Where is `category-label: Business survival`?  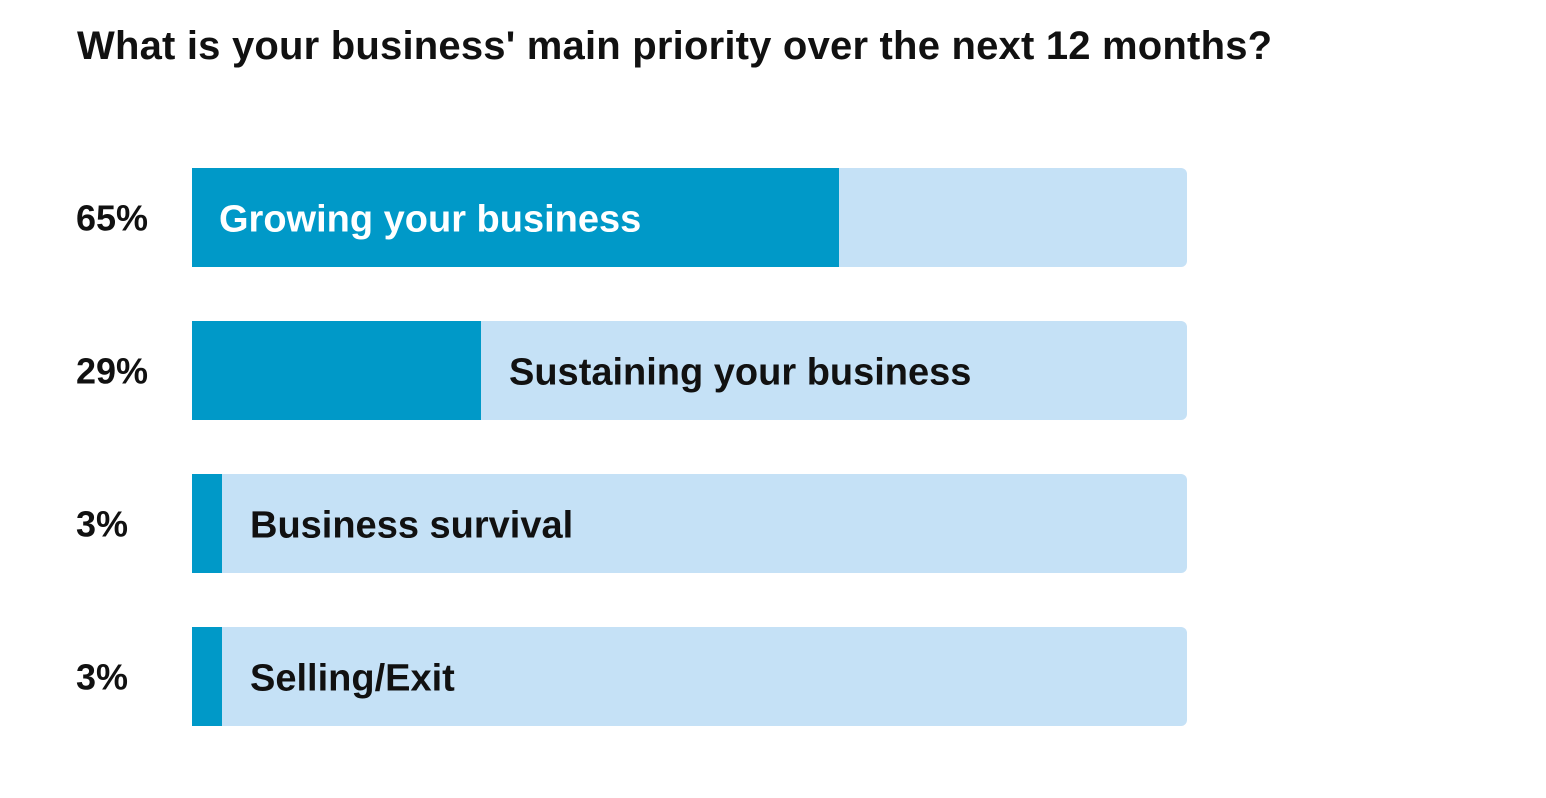 category-label: Business survival is located at coordinates (411, 526).